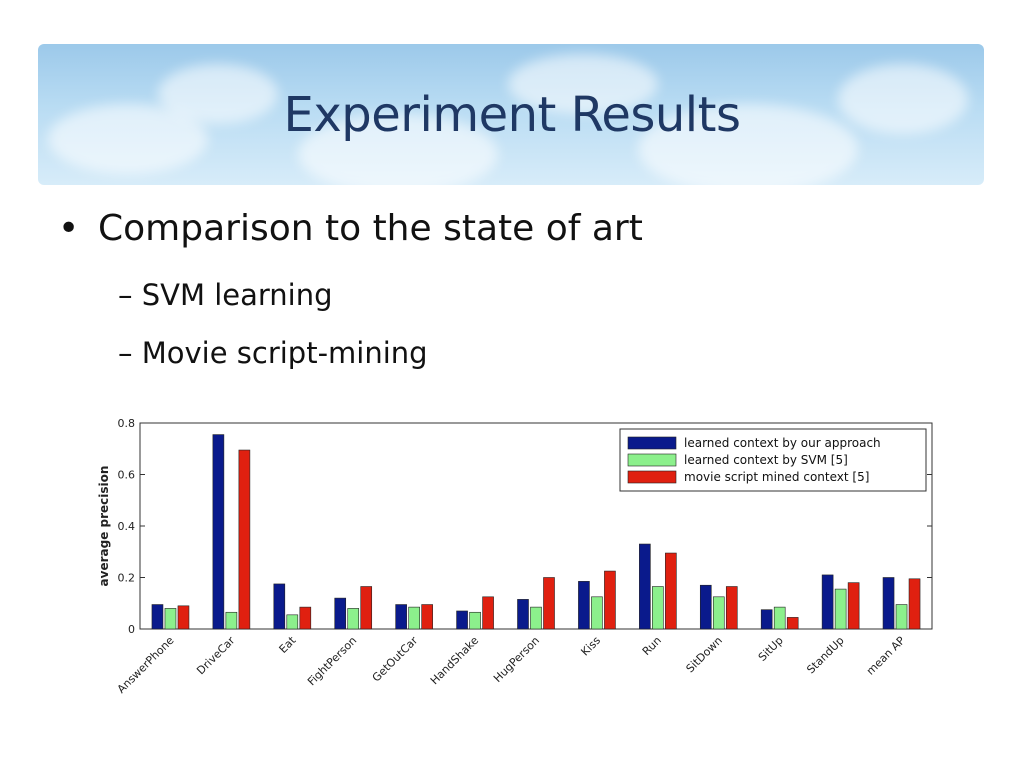 The image size is (1024, 768). I want to click on slide-title: Experiment Results, so click(512, 114).